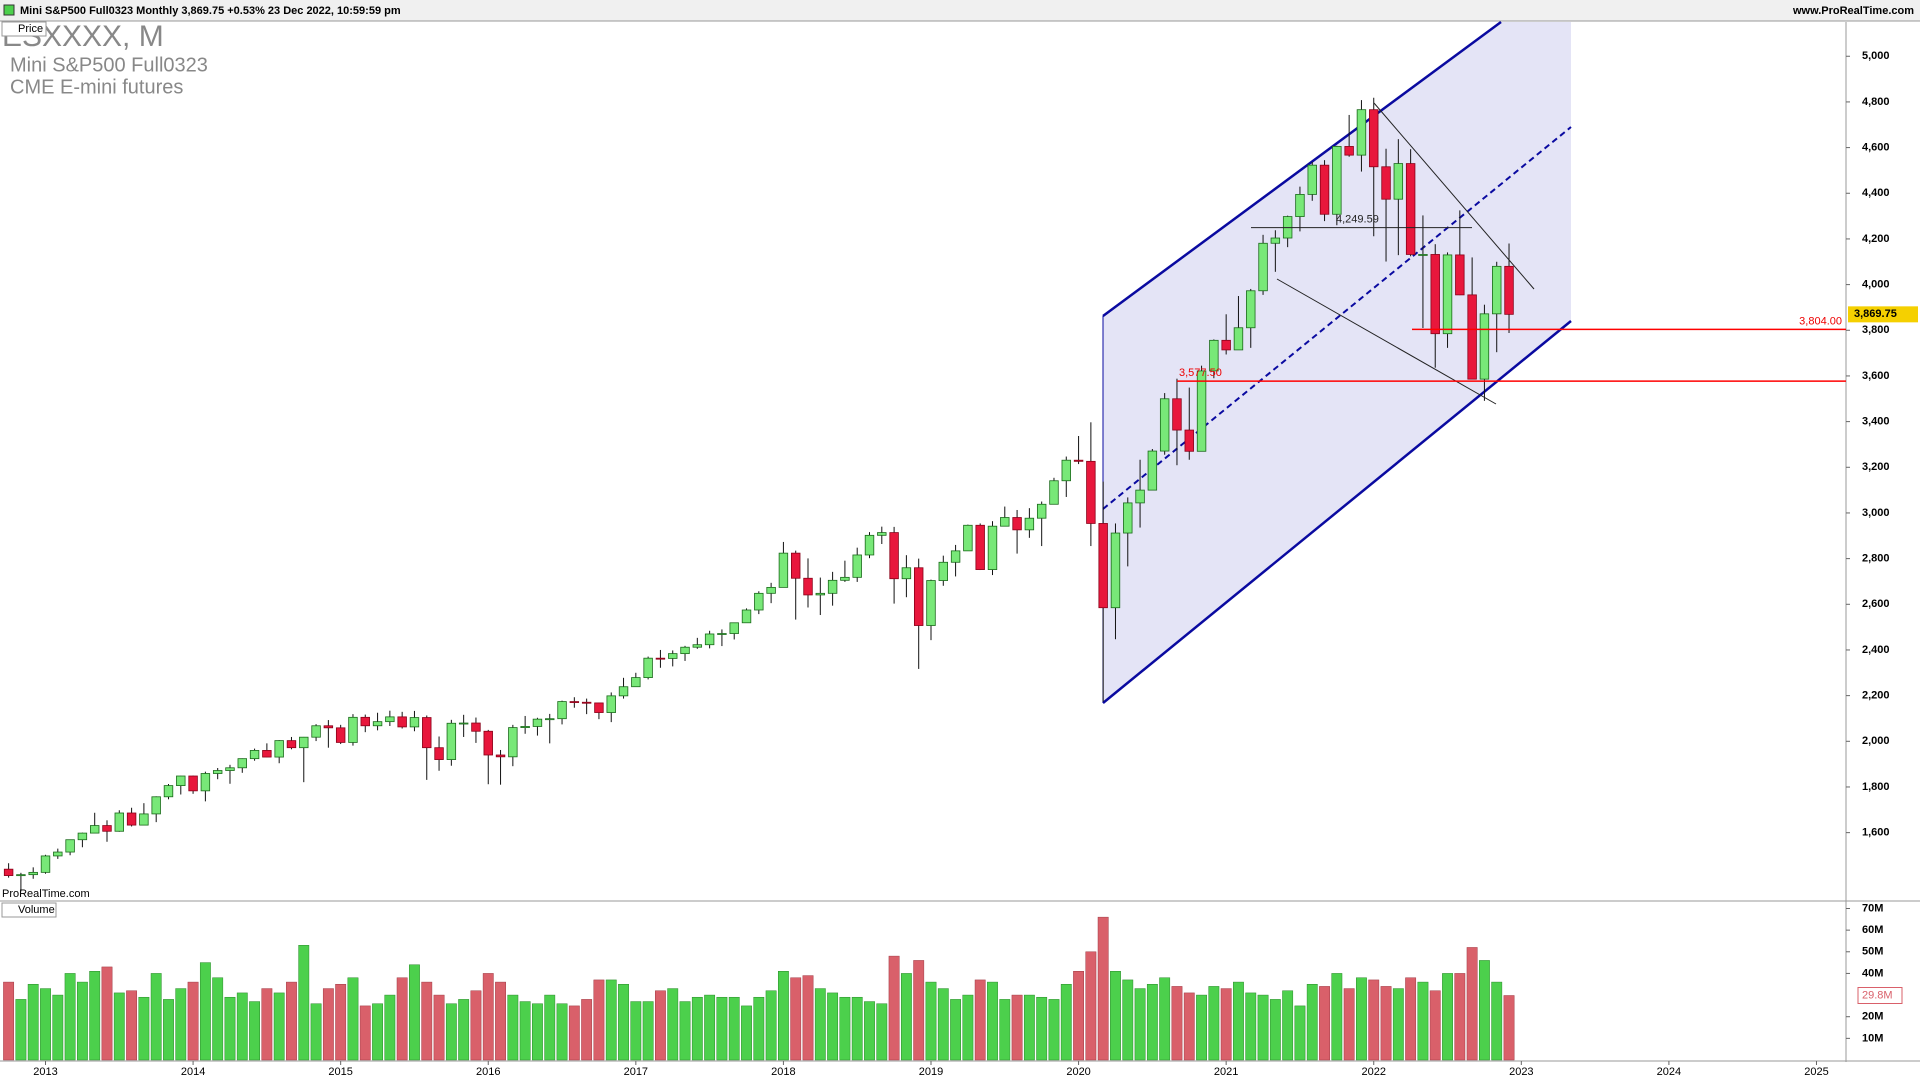 The image size is (1920, 1080). Describe the element at coordinates (960, 10) in the screenshot. I see `header-bar` at that location.